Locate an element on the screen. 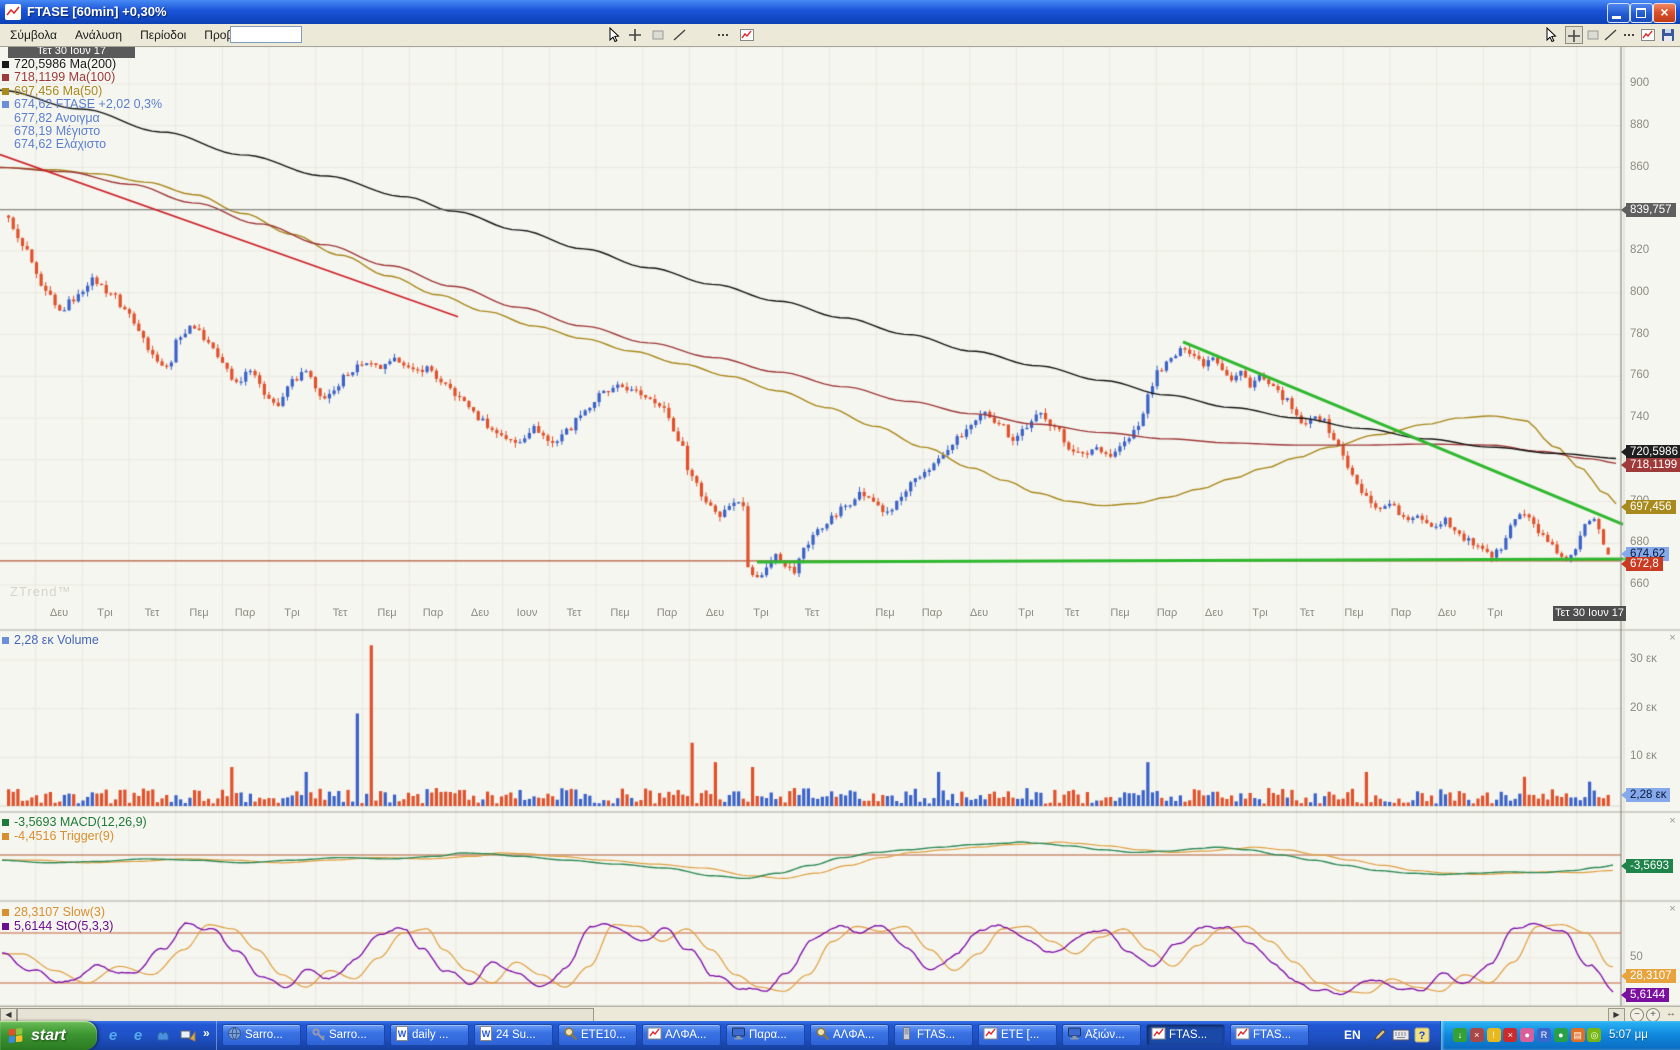 The height and width of the screenshot is (1050, 1680). scrollbar-thumb is located at coordinates (305, 1015).